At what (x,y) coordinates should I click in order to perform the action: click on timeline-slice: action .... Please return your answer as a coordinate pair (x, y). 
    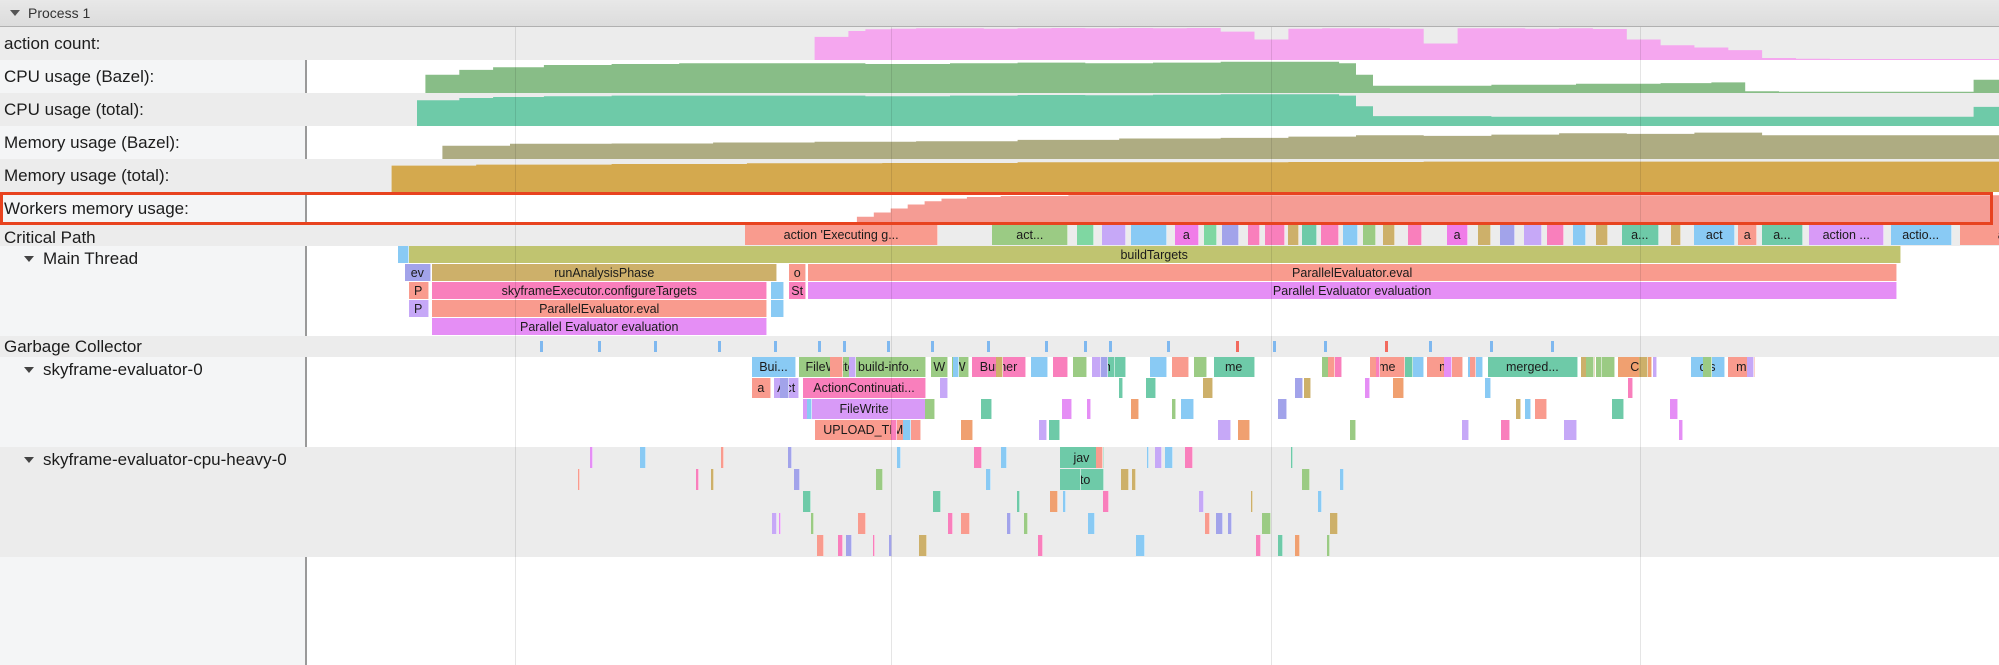
    Looking at the image, I should click on (1846, 235).